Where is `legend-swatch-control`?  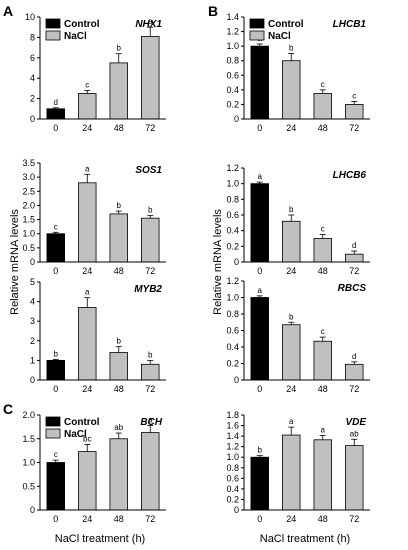
legend-swatch-control is located at coordinates (53, 23).